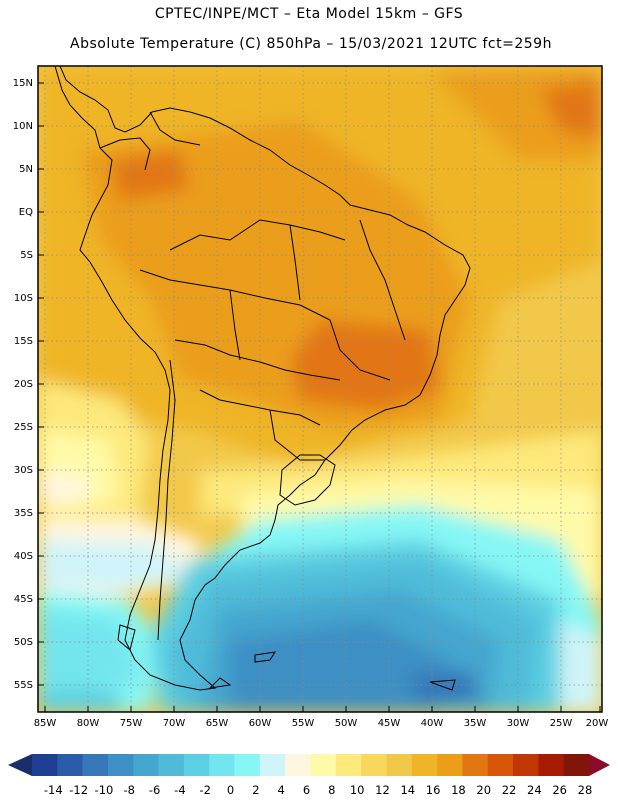 Image resolution: width=618 pixels, height=800 pixels. What do you see at coordinates (78, 790) in the screenshot?
I see `colorbar-label: -12` at bounding box center [78, 790].